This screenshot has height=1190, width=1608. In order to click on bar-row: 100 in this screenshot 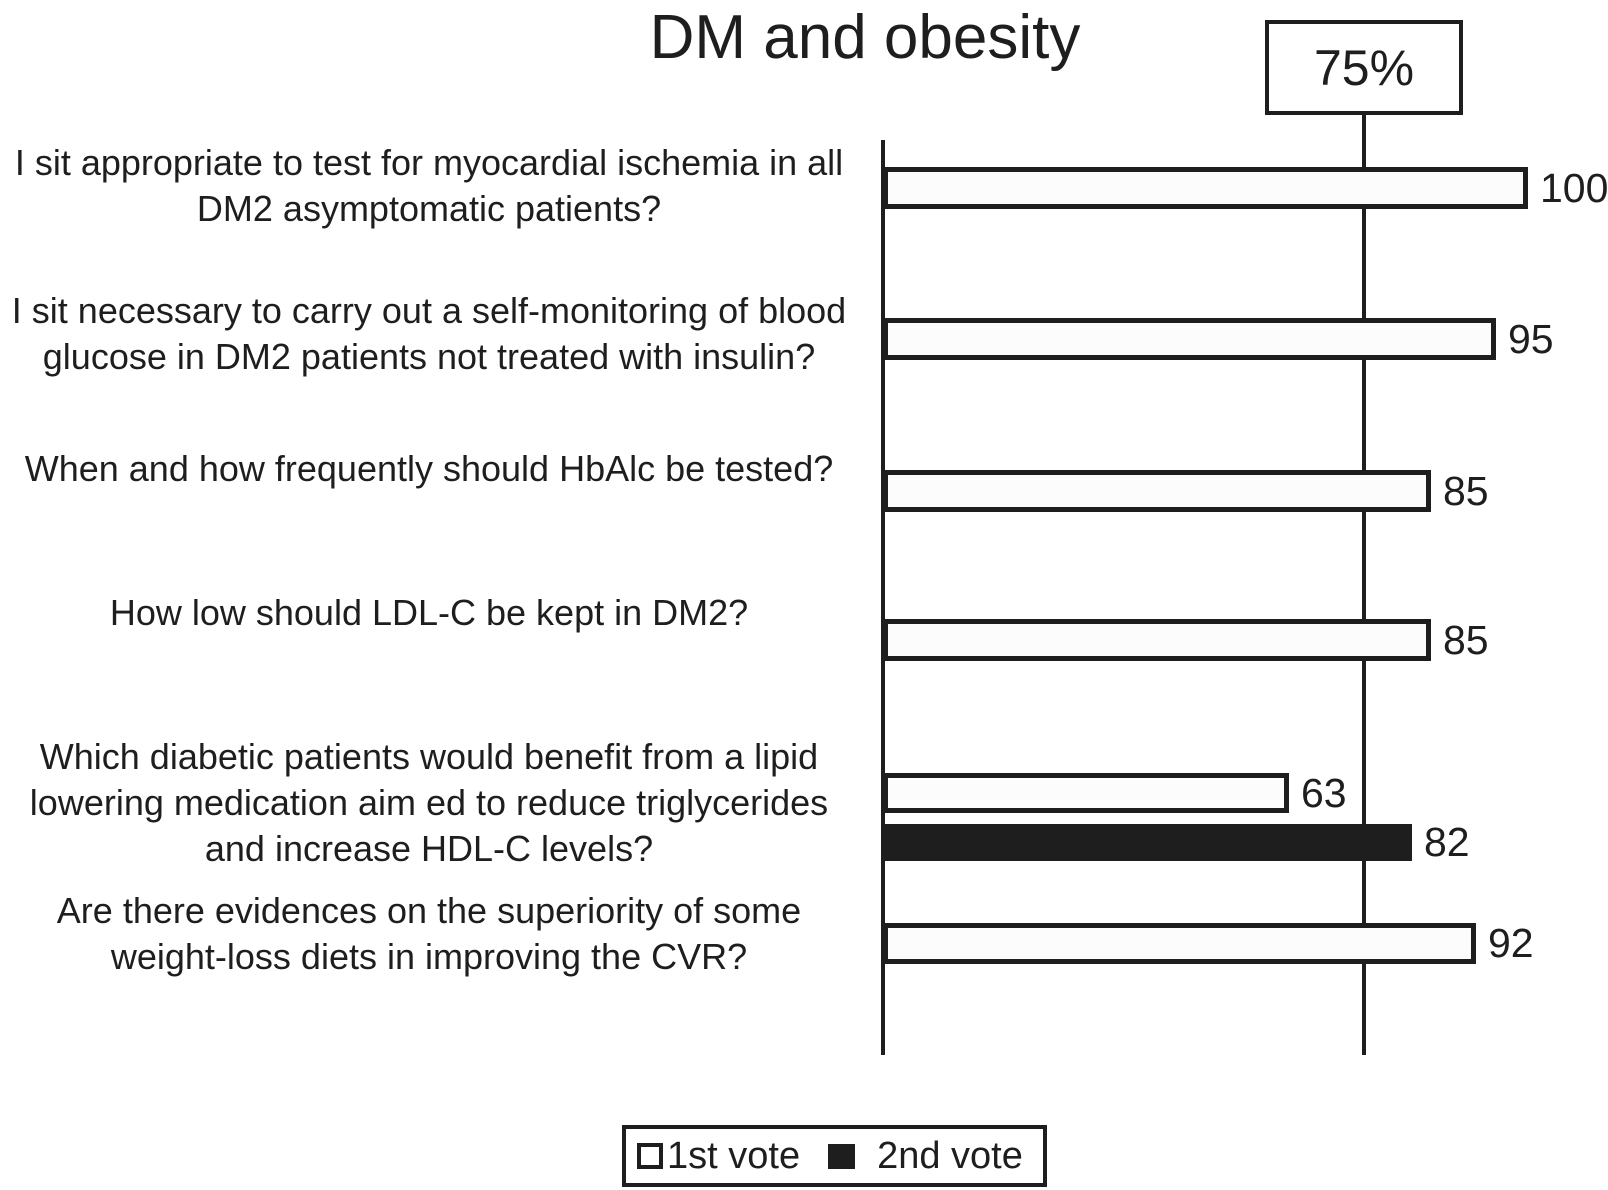, I will do `click(1245, 188)`.